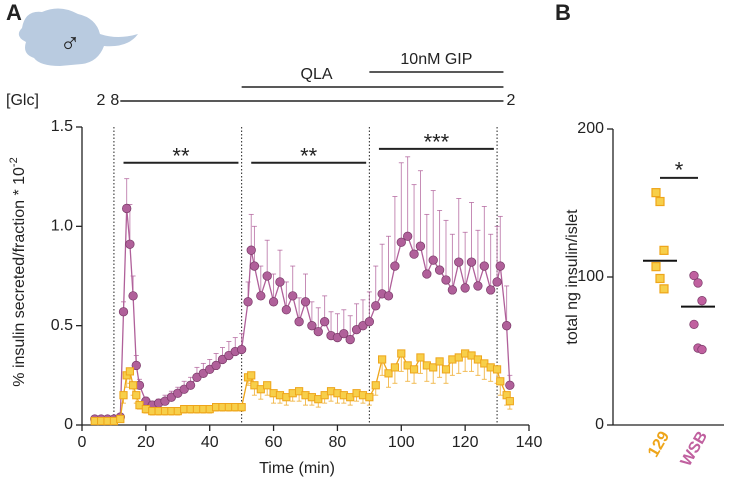 The image size is (737, 484). I want to click on x-tick-label: 140, so click(529, 442).